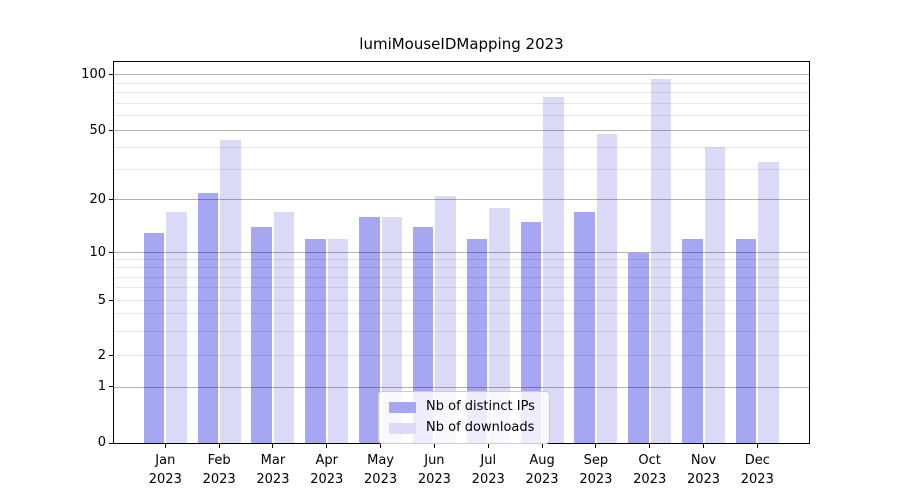 Image resolution: width=900 pixels, height=500 pixels. I want to click on bar-distinct-ips-sep, so click(584, 327).